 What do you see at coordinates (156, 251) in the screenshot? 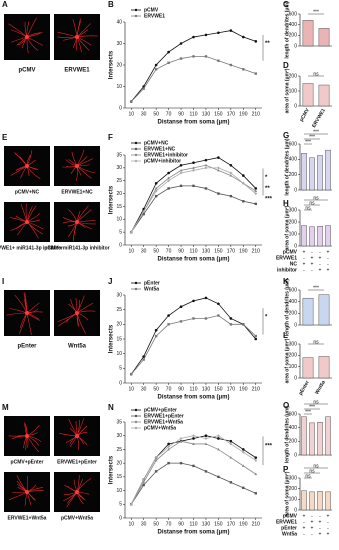
I see `x-tick-label: 50` at bounding box center [156, 251].